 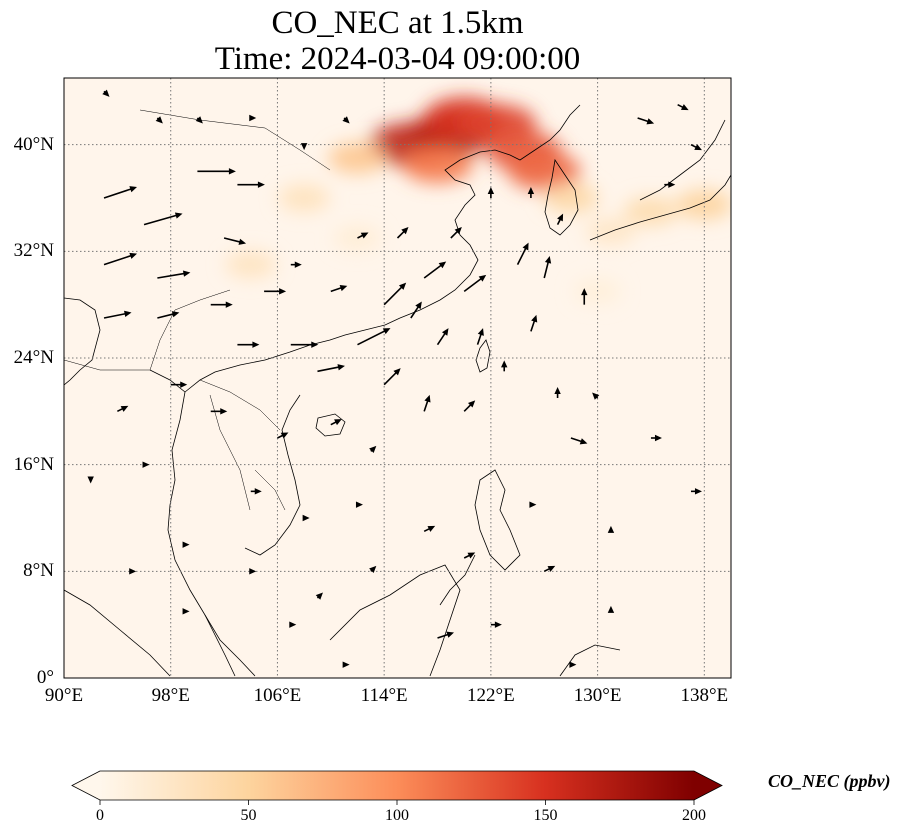 What do you see at coordinates (704, 695) in the screenshot?
I see `lon-tick-label: 138°E` at bounding box center [704, 695].